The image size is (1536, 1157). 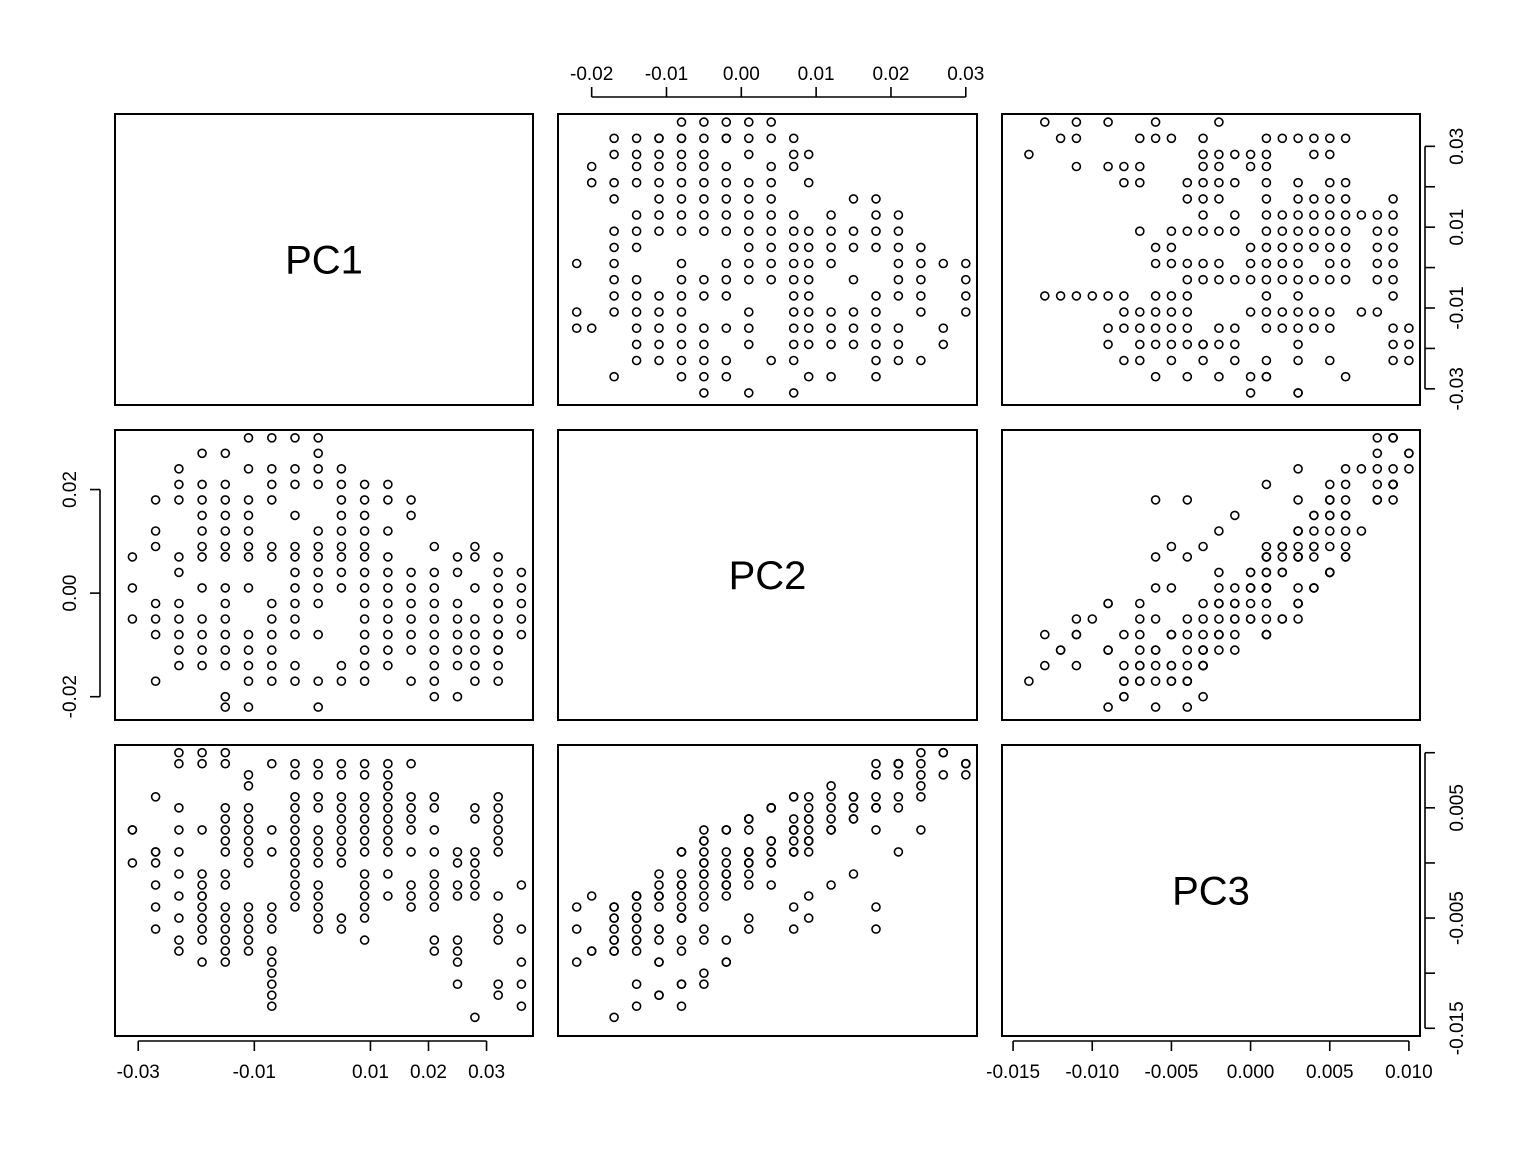 What do you see at coordinates (1457, 388) in the screenshot?
I see `pc1-y-axis-tick-label-0: -0.03` at bounding box center [1457, 388].